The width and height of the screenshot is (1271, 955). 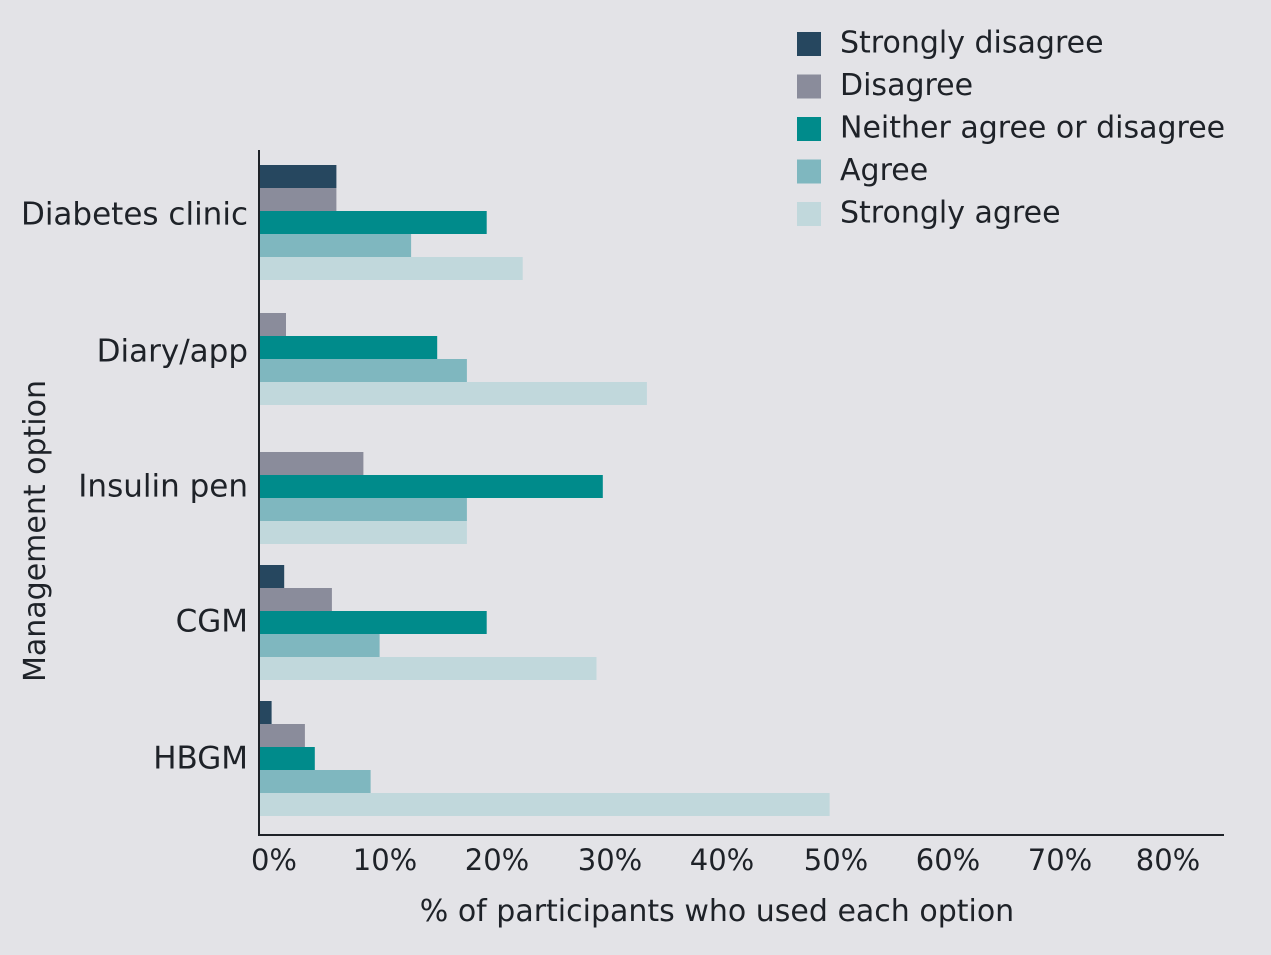 What do you see at coordinates (950, 213) in the screenshot?
I see `legend-label: Strongly agree` at bounding box center [950, 213].